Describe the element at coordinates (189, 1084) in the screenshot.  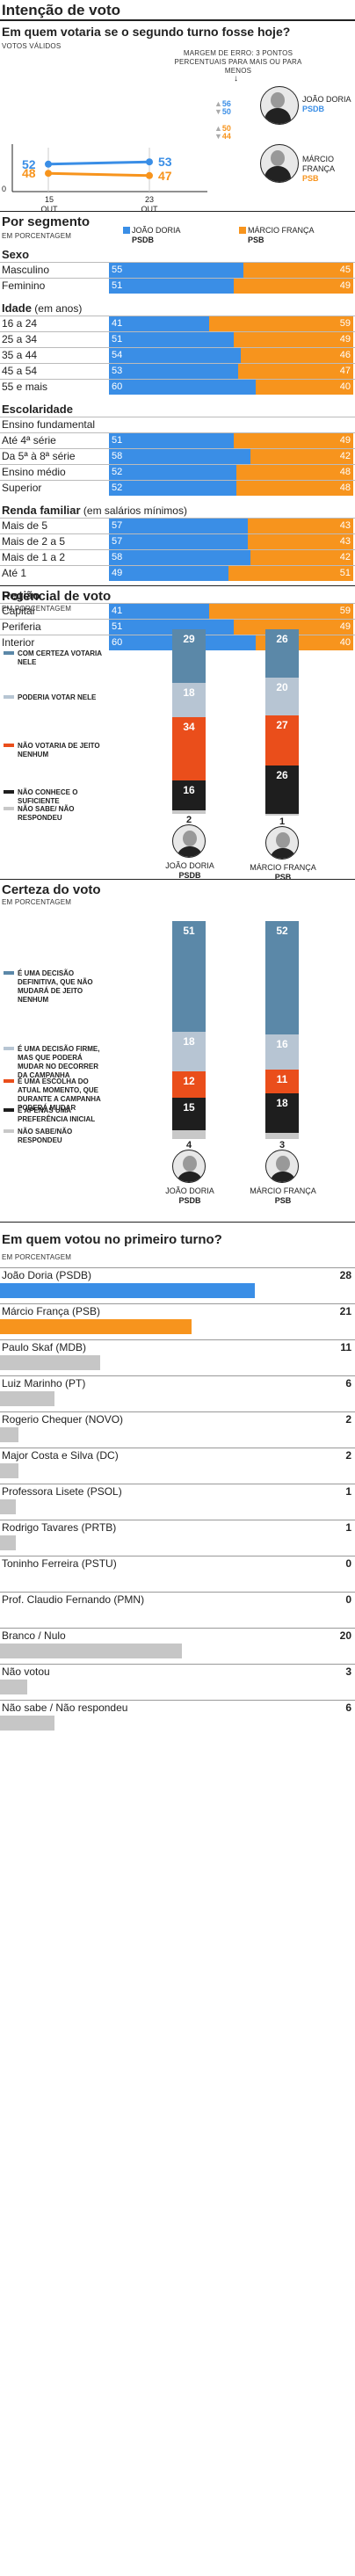
I see `certainty-segment-0-2: 12` at that location.